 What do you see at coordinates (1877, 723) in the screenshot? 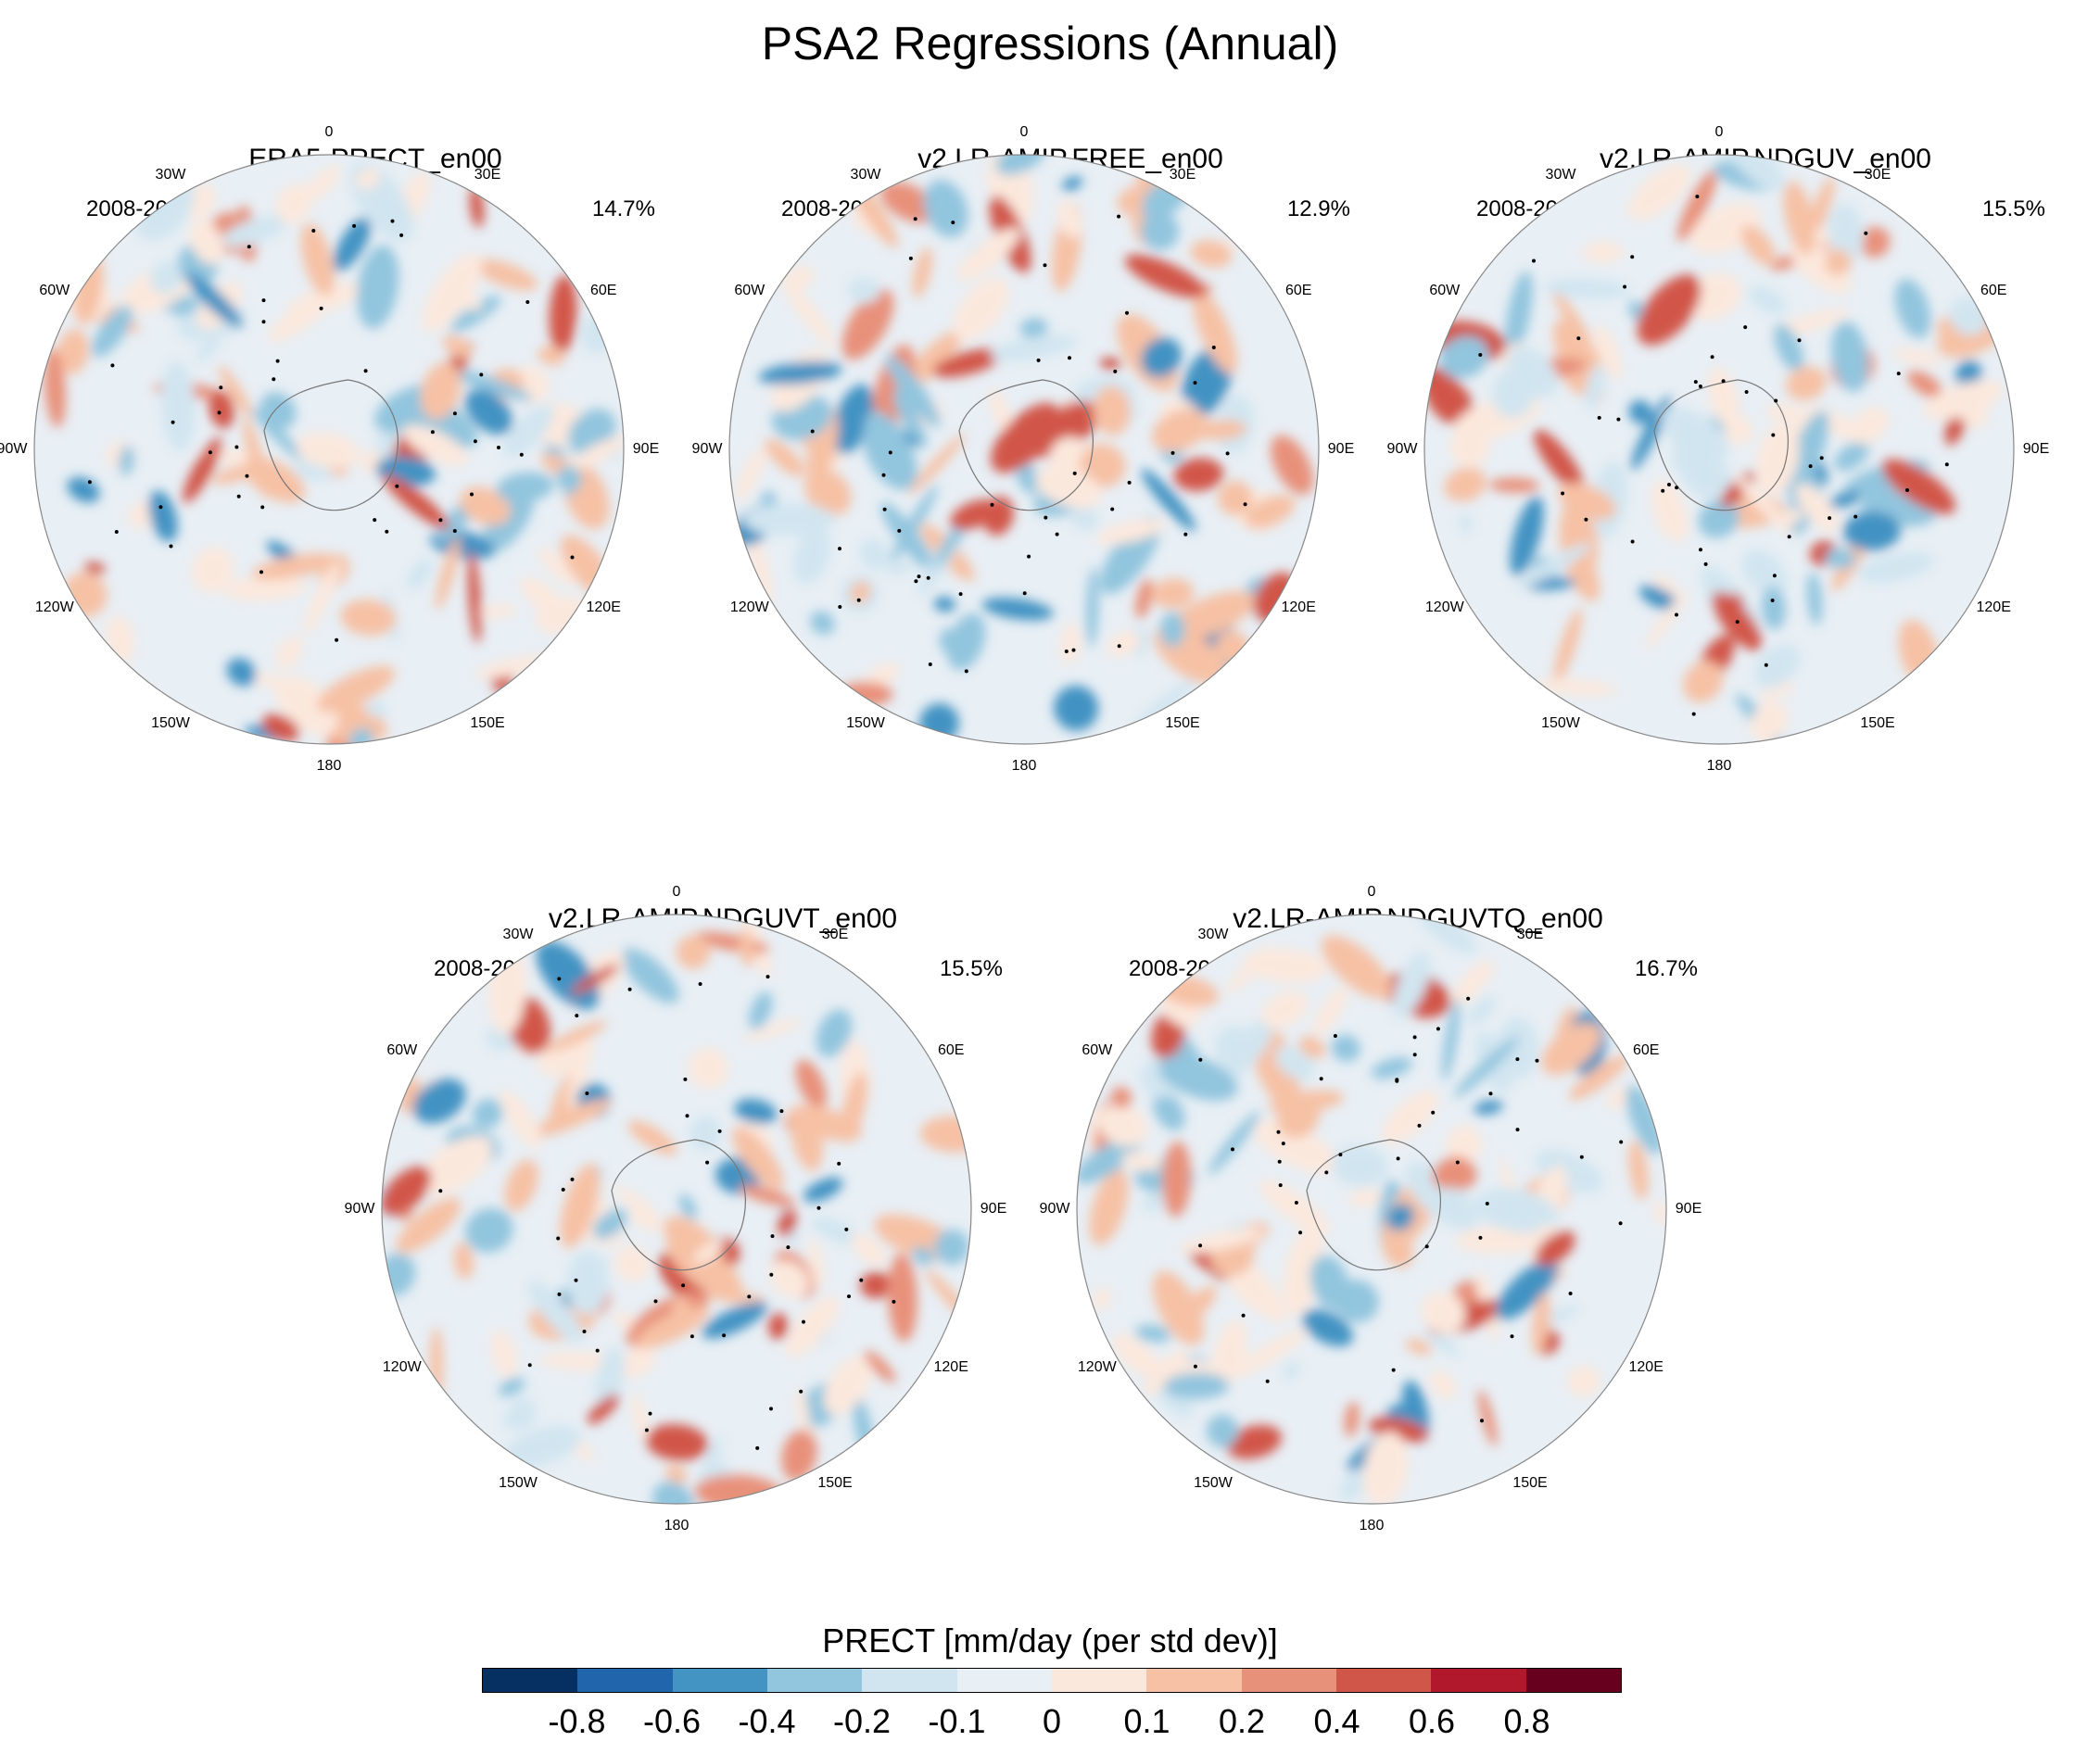
I see `longitude-label: 150E` at bounding box center [1877, 723].